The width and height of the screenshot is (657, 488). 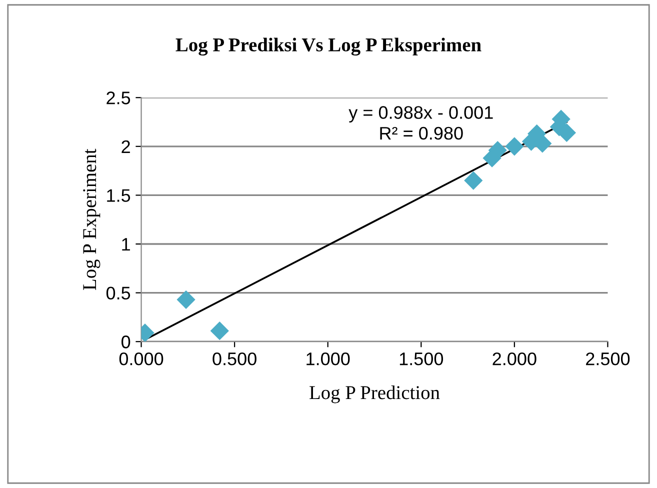 I want to click on x-tick-label: 1.000, so click(x=328, y=359).